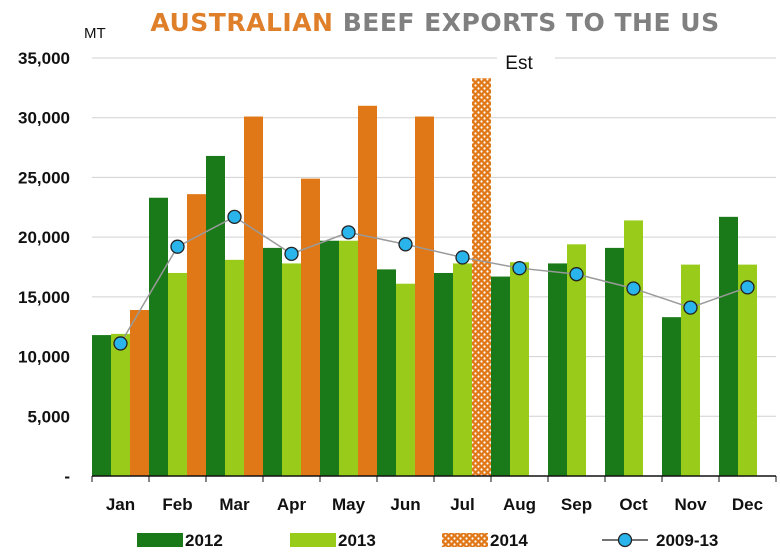 The image size is (780, 559). Describe the element at coordinates (747, 287) in the screenshot. I see `point-2009-13-Dec` at that location.